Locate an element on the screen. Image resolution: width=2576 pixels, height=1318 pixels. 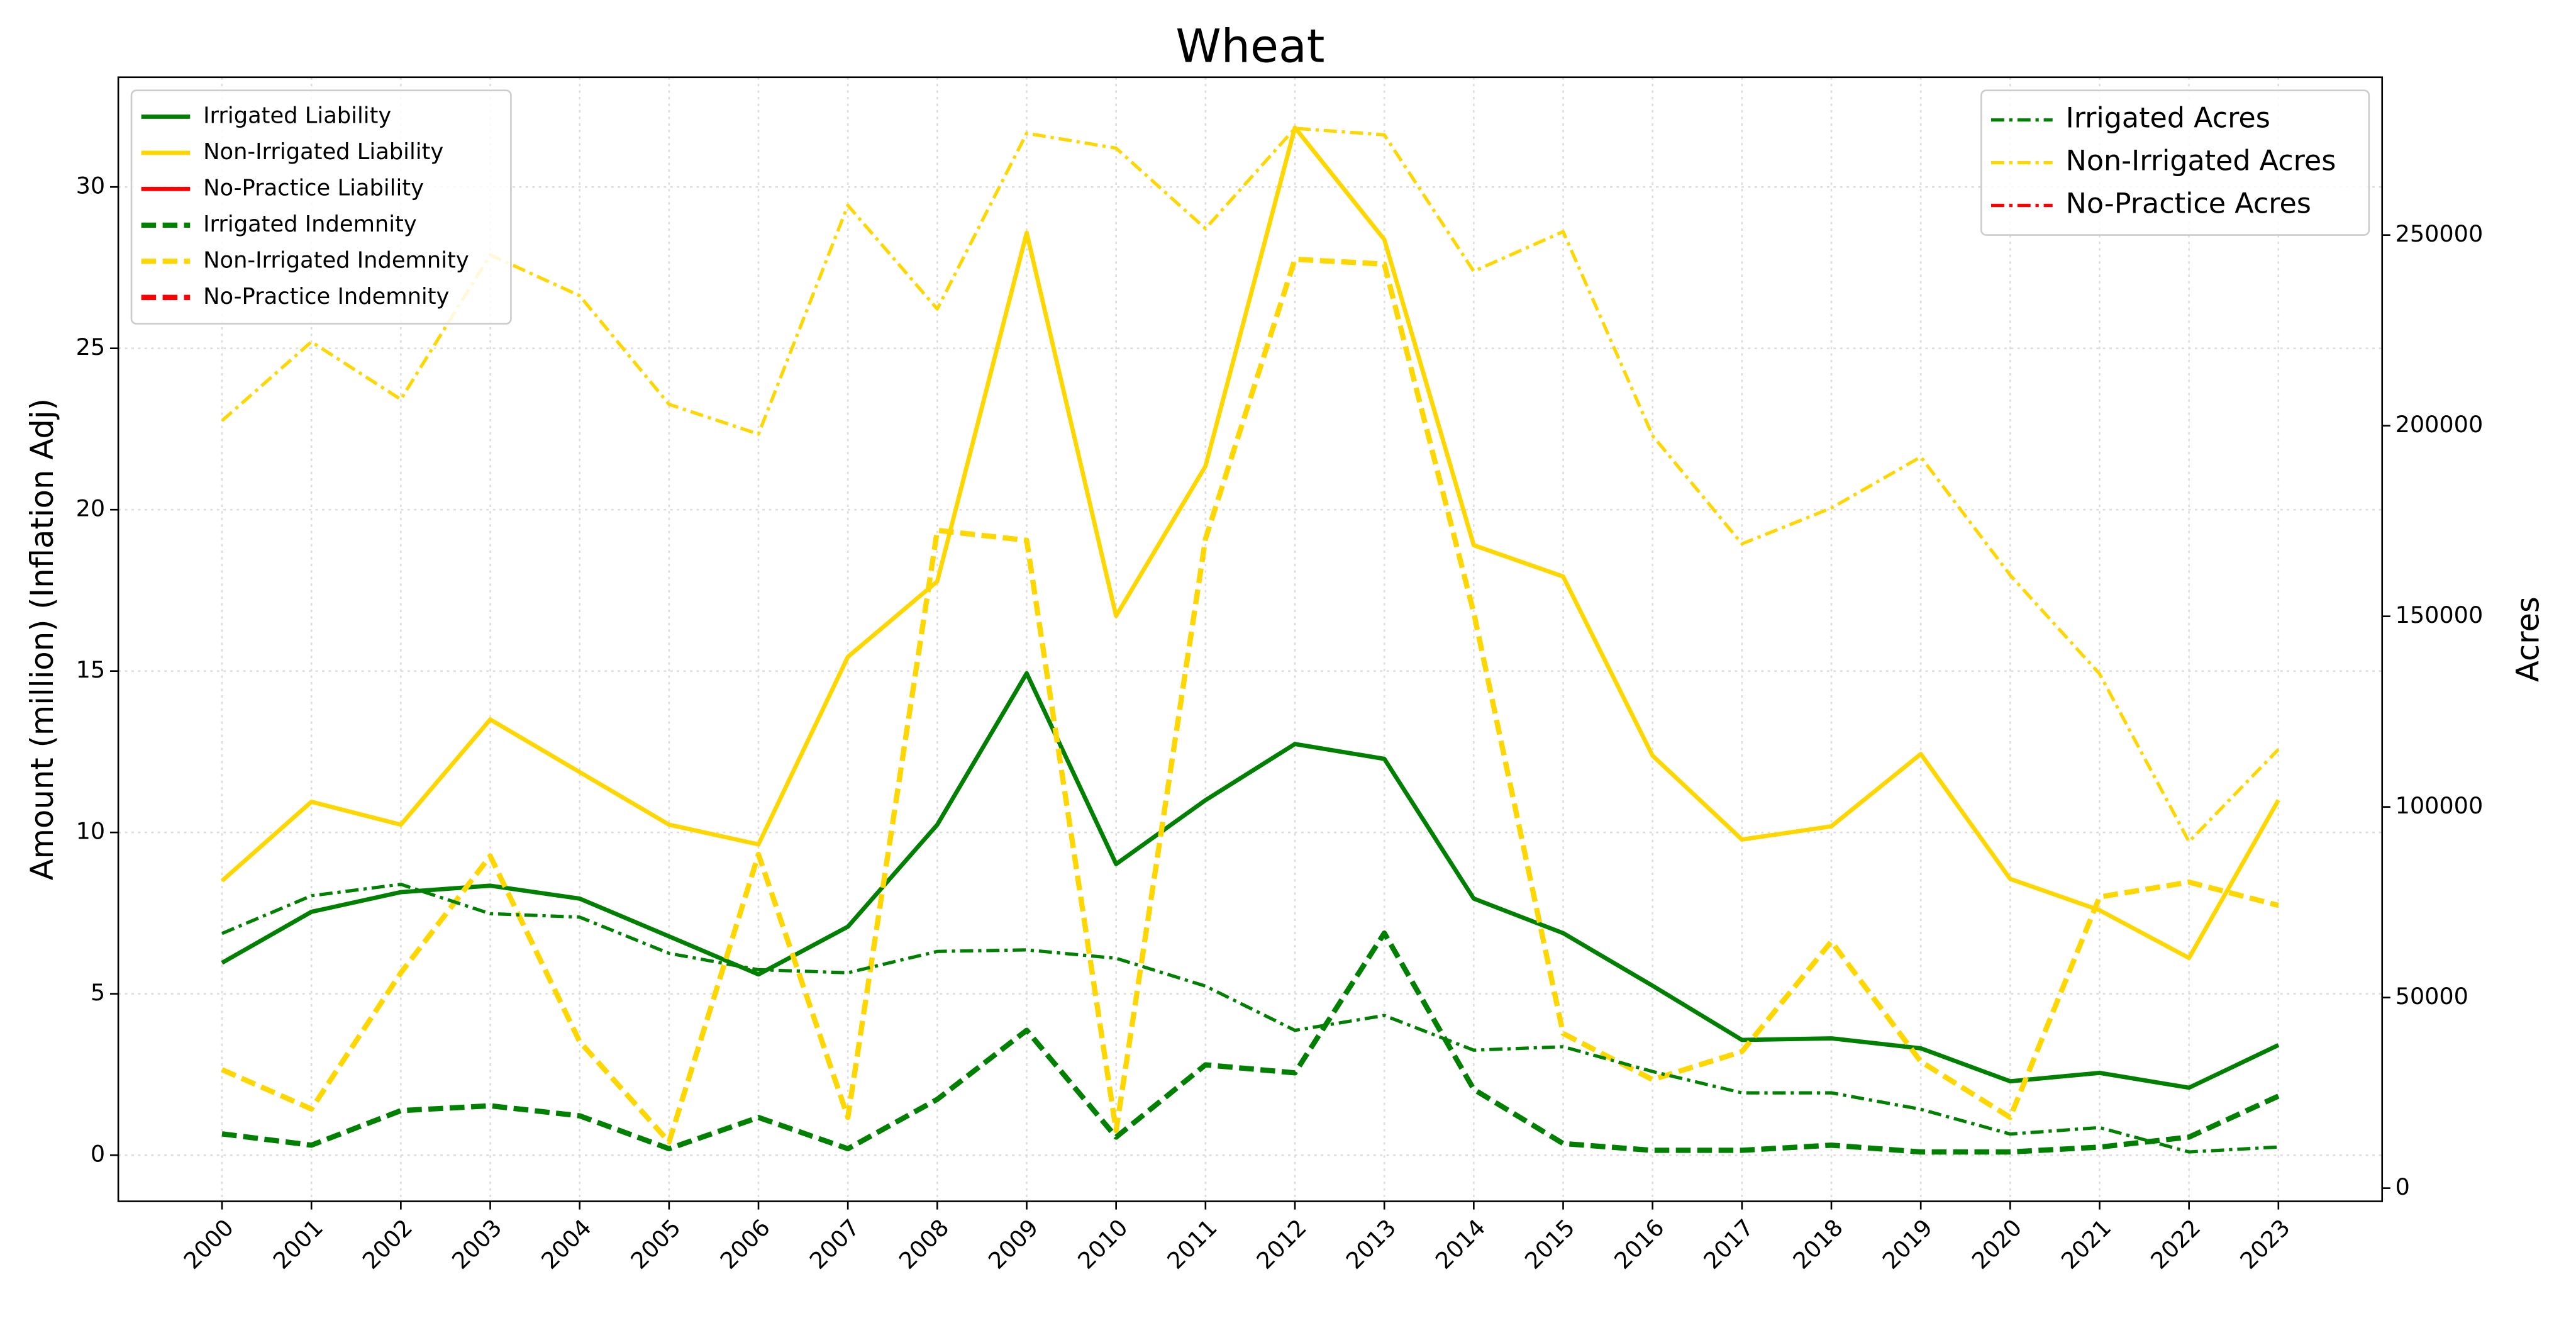
series-line is located at coordinates (1250, 1042).